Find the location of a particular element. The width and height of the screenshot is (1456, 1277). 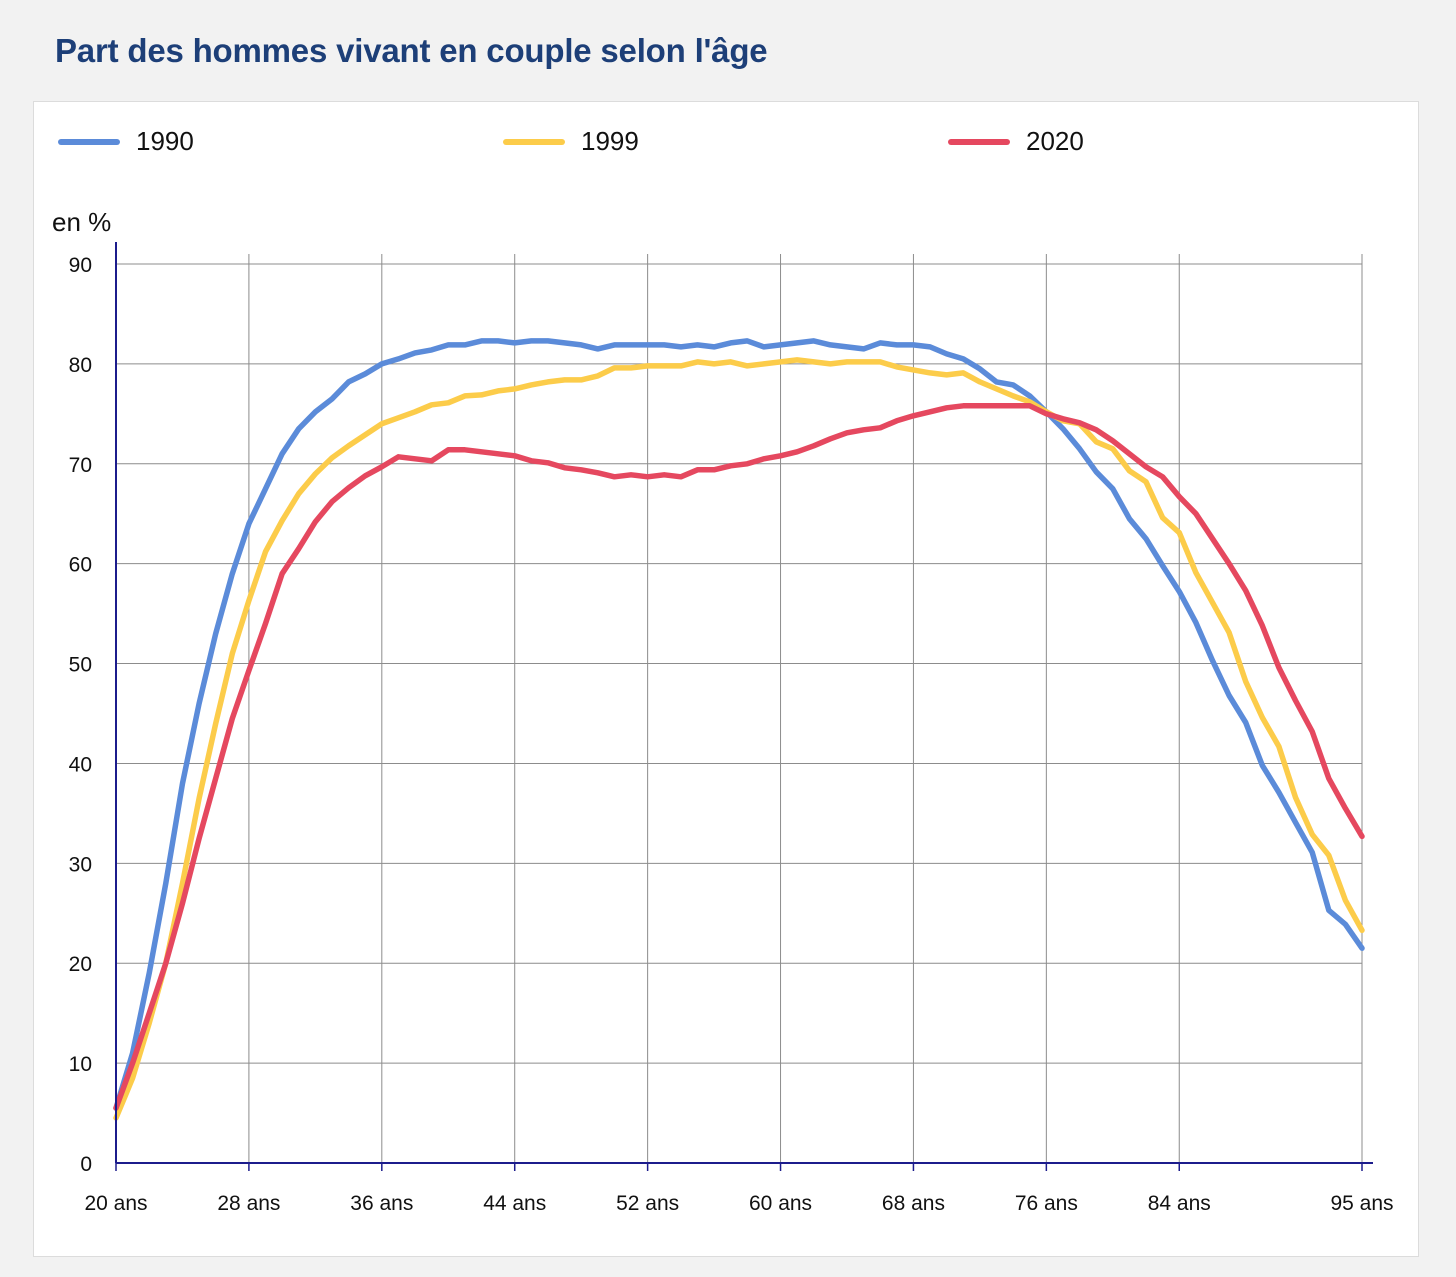

y-tick-label: 10 is located at coordinates (80, 1064).